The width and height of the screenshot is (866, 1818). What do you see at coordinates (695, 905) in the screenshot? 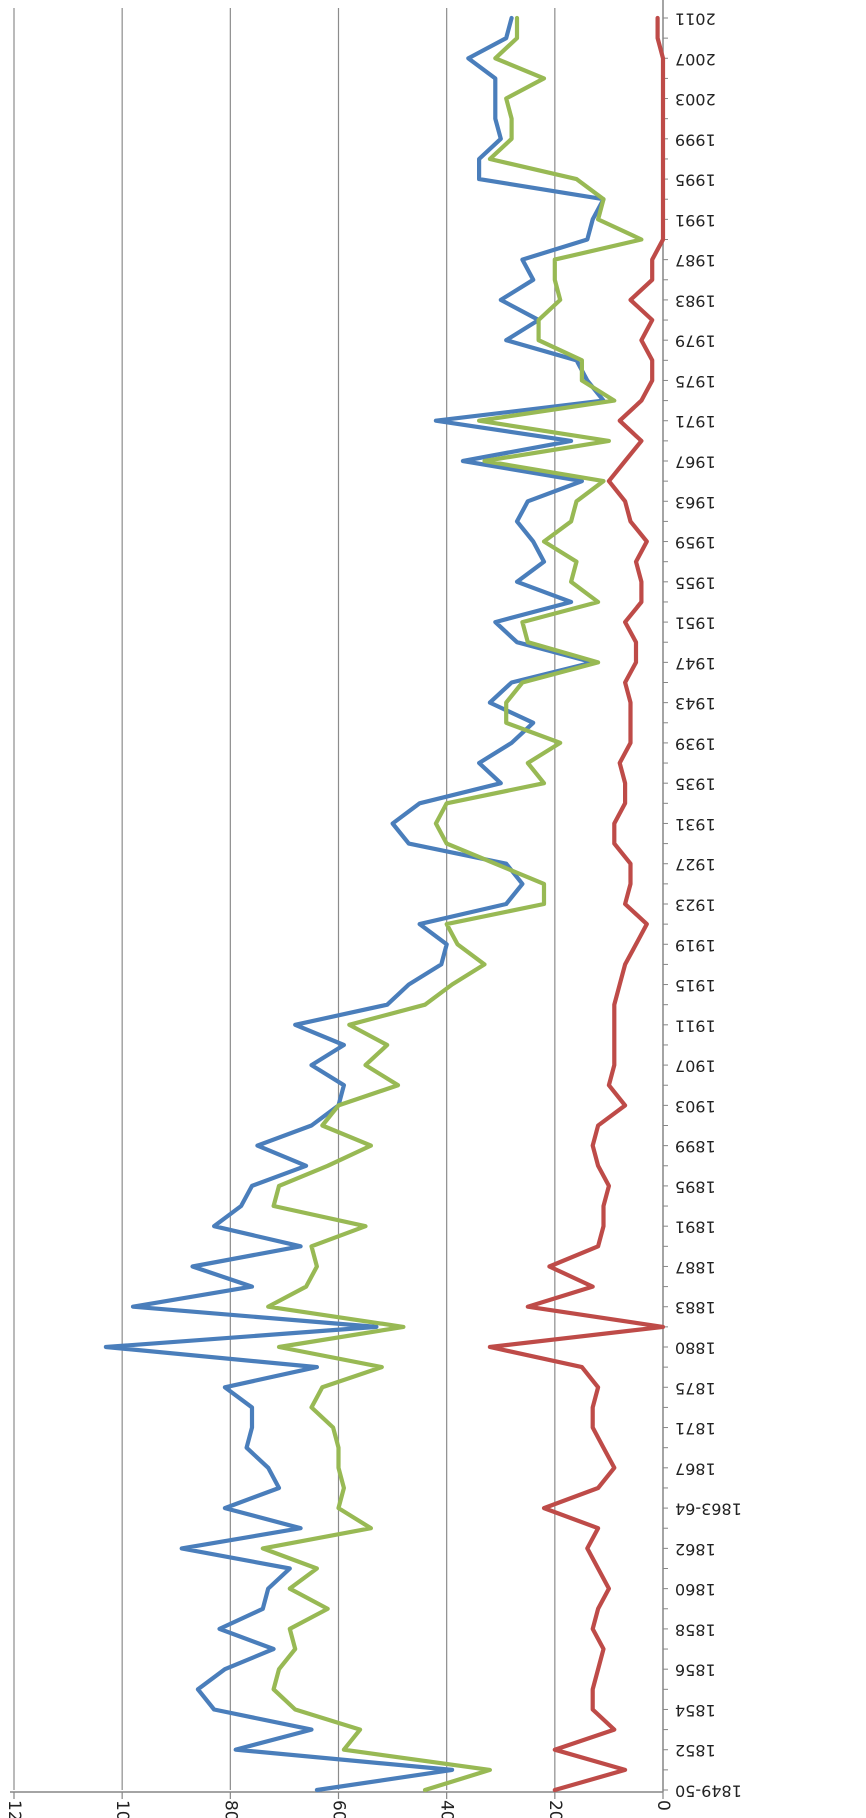
I see `x-tick-label: 1923` at bounding box center [695, 905].